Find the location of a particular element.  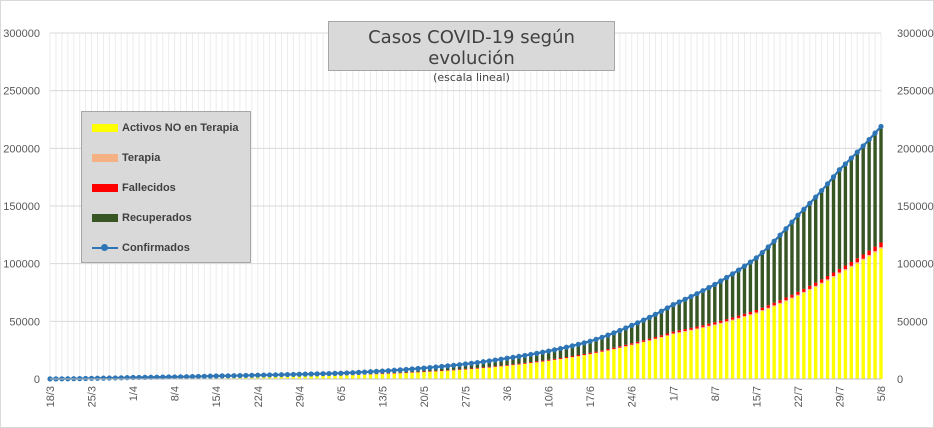

x-tick-label: 17/6 is located at coordinates (591, 396).